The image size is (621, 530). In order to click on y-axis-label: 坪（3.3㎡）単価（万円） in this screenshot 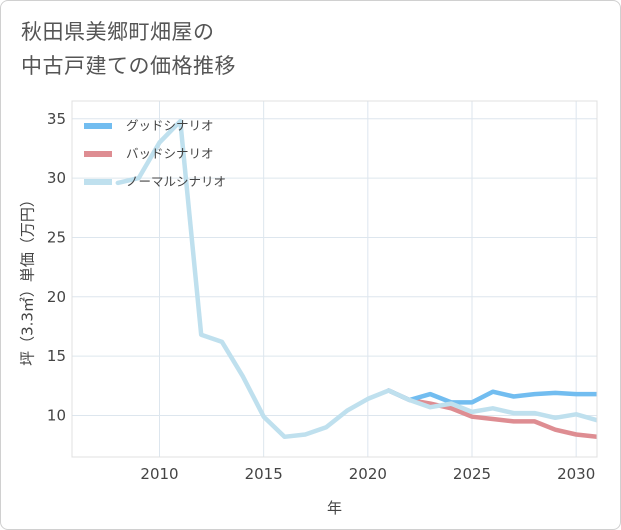, I will do `click(28, 279)`.